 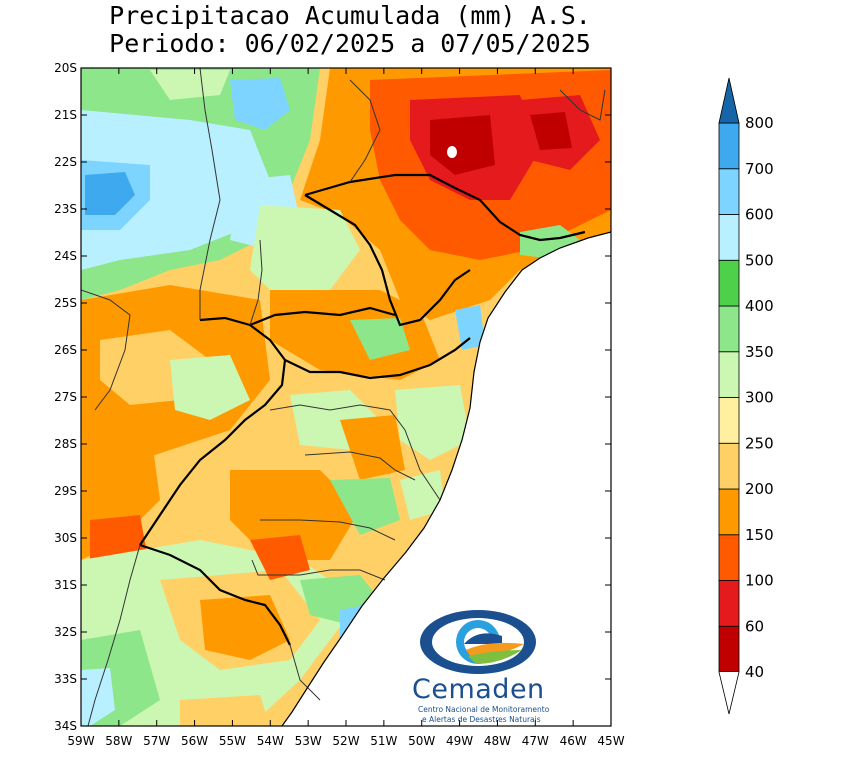 What do you see at coordinates (759, 352) in the screenshot?
I see `colorbar-label: 350` at bounding box center [759, 352].